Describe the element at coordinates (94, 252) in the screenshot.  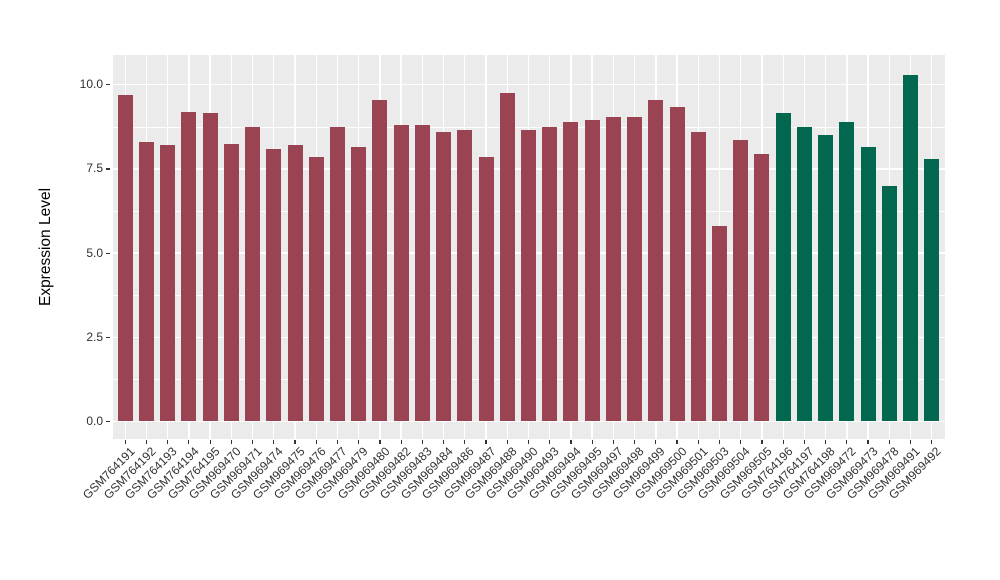
I see `y-tick-label: 5.0` at that location.